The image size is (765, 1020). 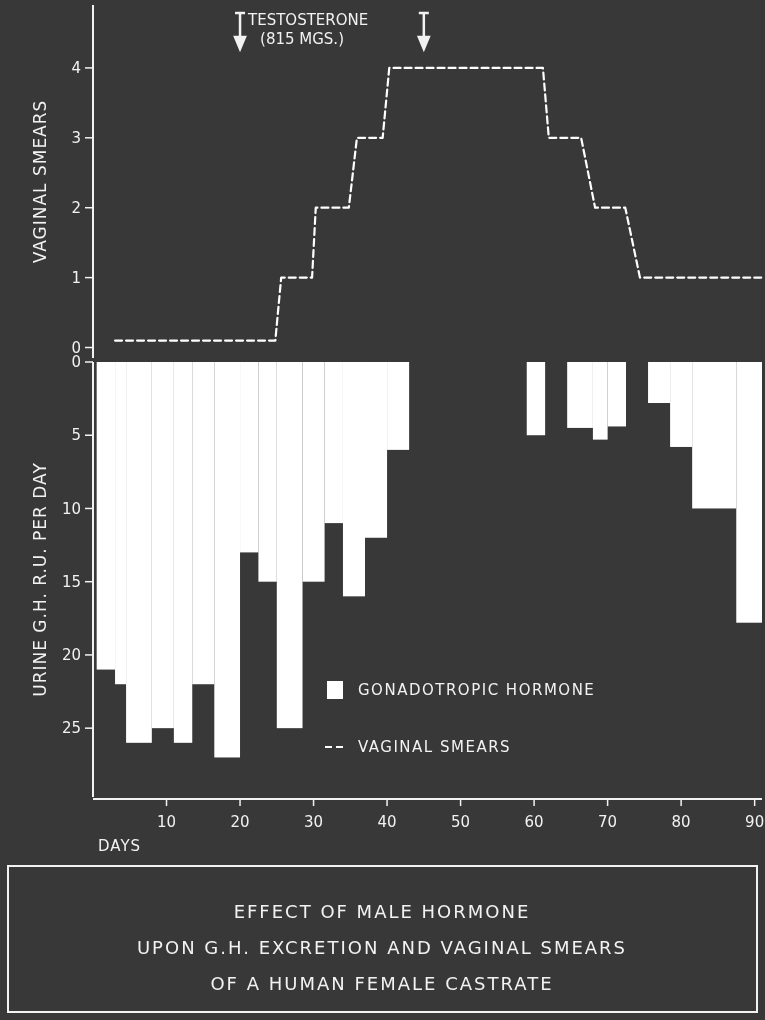 I want to click on legend-label: GONADOTROPIC HORMONE, so click(x=477, y=690).